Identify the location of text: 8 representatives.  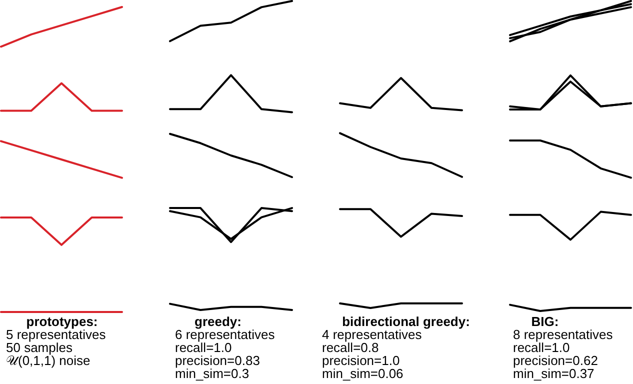
(563, 334).